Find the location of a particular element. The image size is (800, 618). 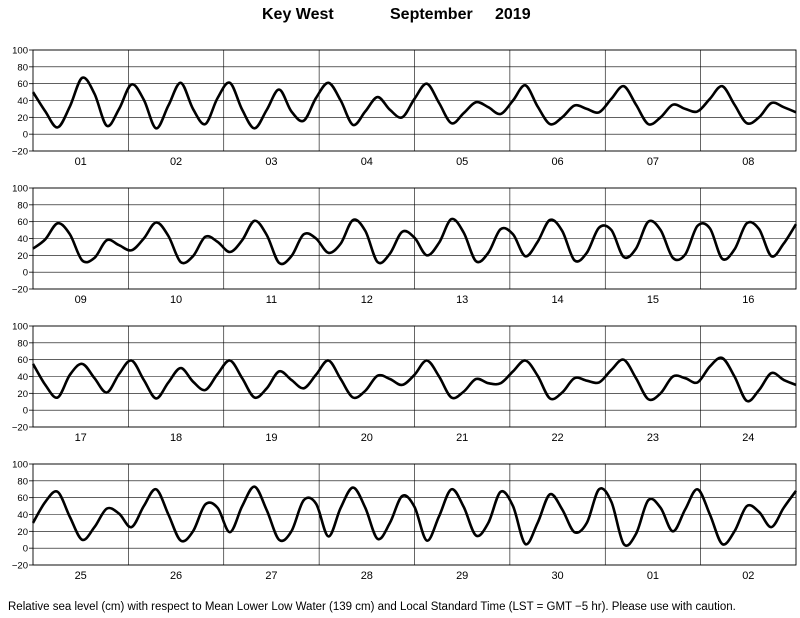

day-label: 16 is located at coordinates (748, 300).